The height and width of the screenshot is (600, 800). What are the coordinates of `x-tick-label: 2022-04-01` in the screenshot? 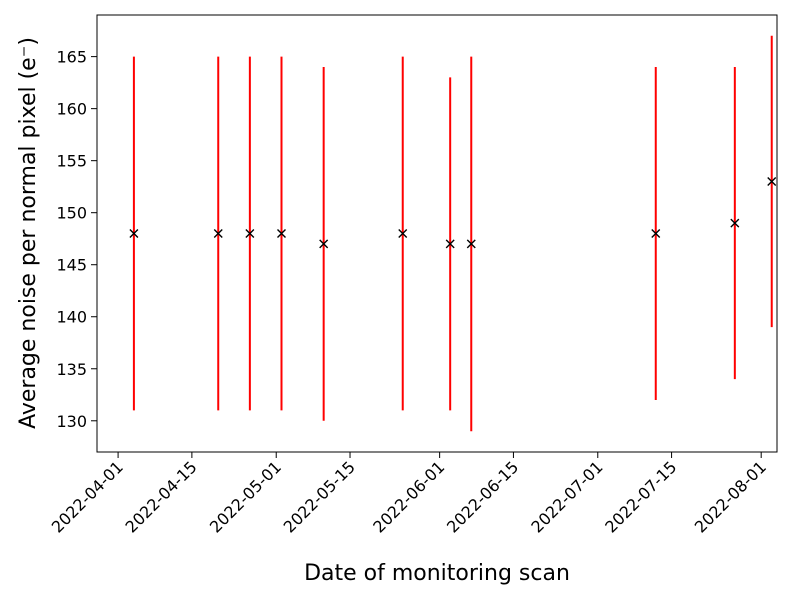 It's located at (87, 496).